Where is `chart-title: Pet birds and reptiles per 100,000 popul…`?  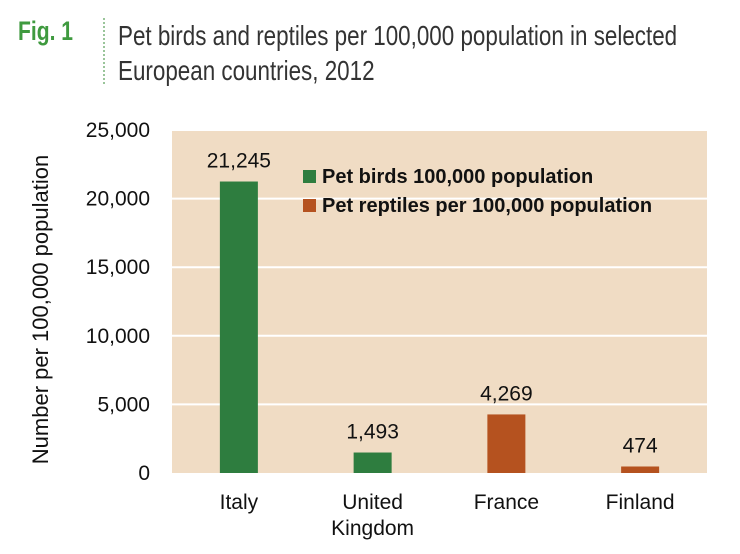 chart-title: Pet birds and reptiles per 100,000 popul… is located at coordinates (398, 53).